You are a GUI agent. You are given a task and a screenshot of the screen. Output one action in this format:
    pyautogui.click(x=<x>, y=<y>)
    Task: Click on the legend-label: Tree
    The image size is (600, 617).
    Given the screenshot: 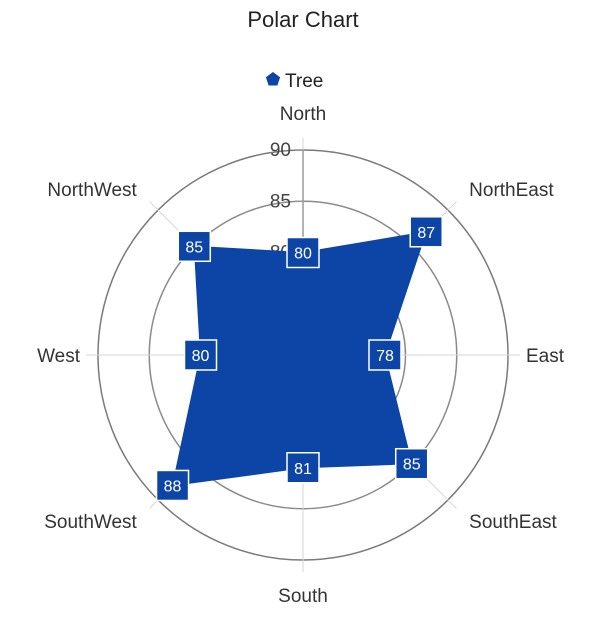 What is the action you would take?
    pyautogui.click(x=304, y=81)
    